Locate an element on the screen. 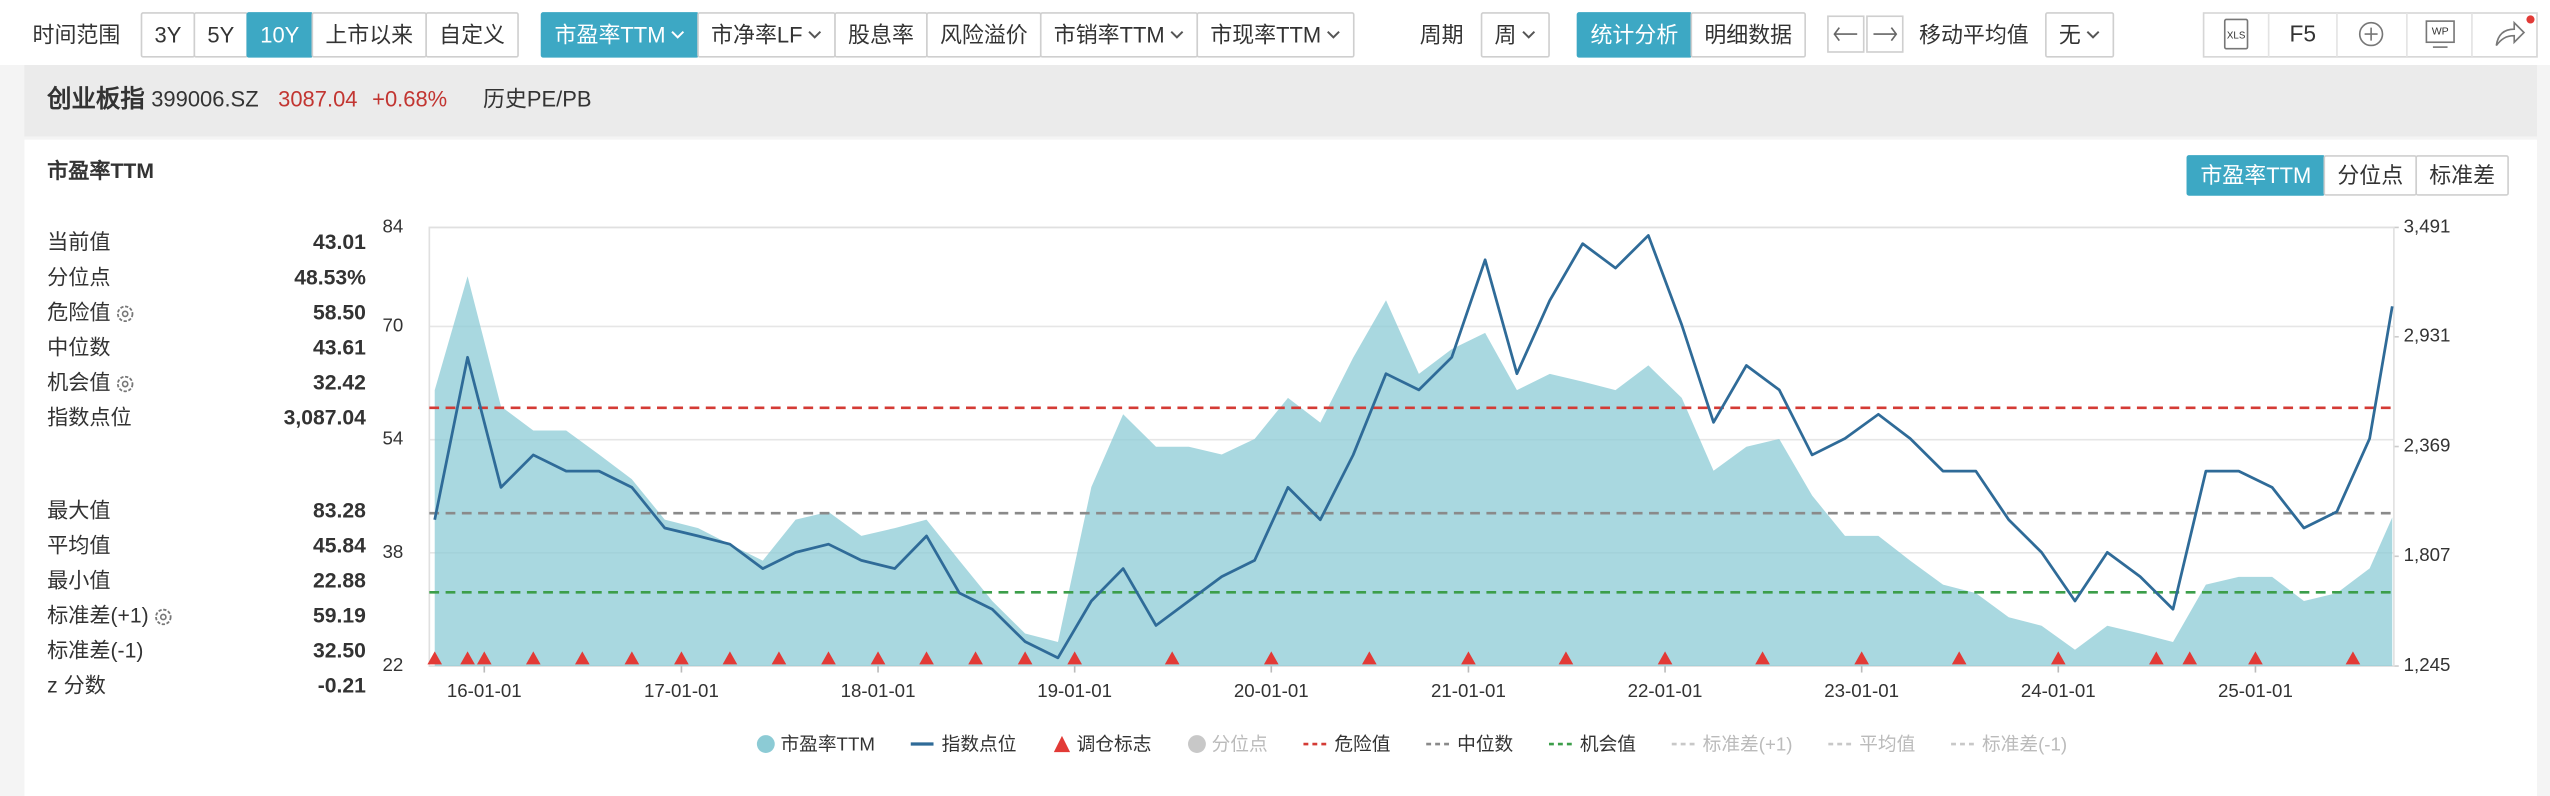 The height and width of the screenshot is (796, 2550). range-button is located at coordinates (472, 35).